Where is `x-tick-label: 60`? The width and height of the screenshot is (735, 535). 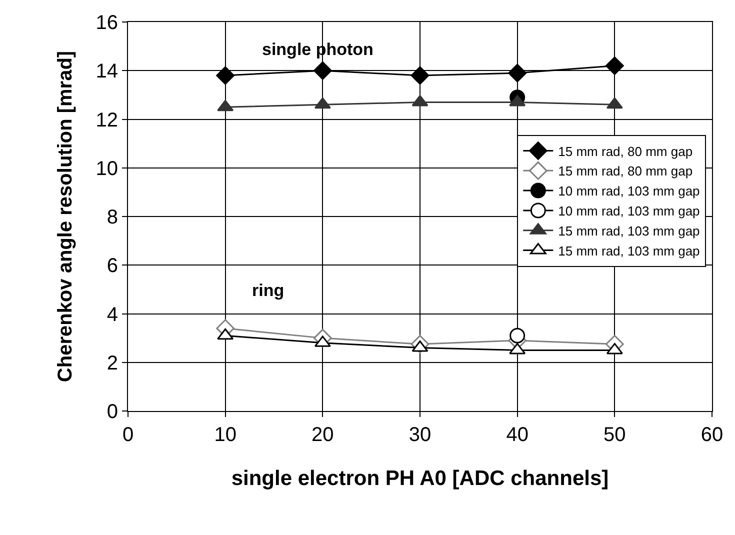 x-tick-label: 60 is located at coordinates (712, 435).